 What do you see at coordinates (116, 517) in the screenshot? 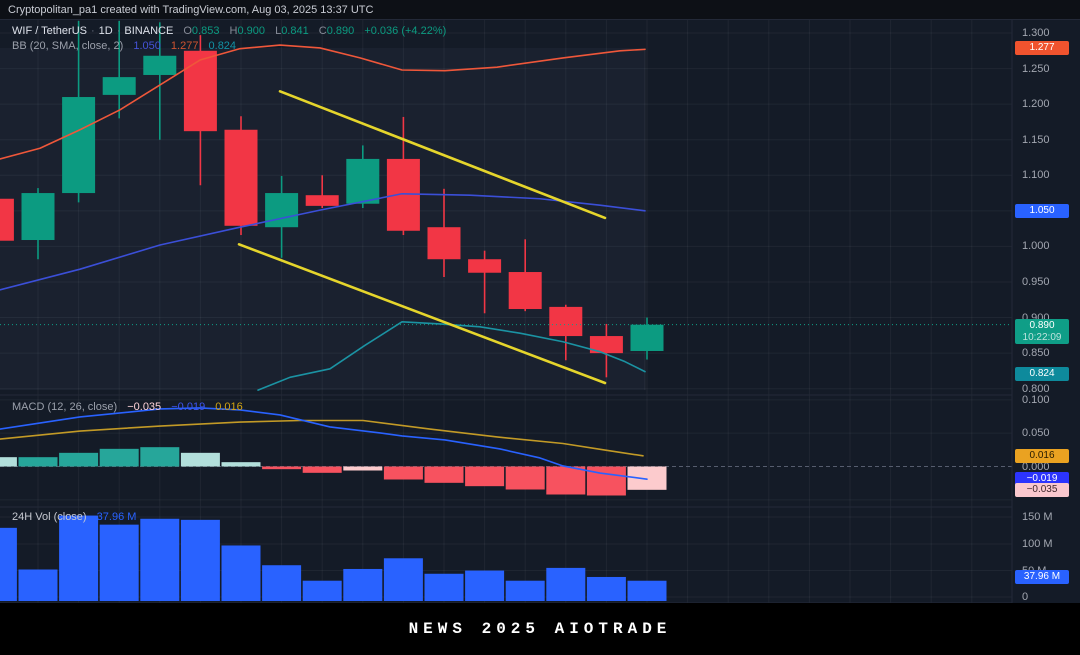
I see `volume-value: 37.96 M` at bounding box center [116, 517].